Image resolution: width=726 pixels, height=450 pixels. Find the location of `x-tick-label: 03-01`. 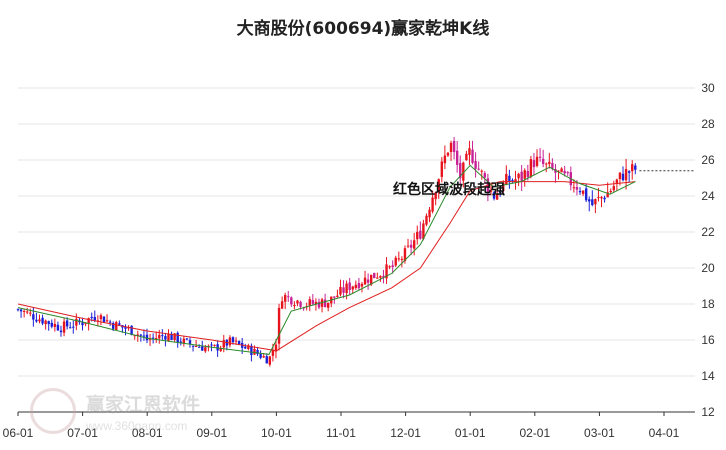

x-tick-label: 03-01 is located at coordinates (599, 433).